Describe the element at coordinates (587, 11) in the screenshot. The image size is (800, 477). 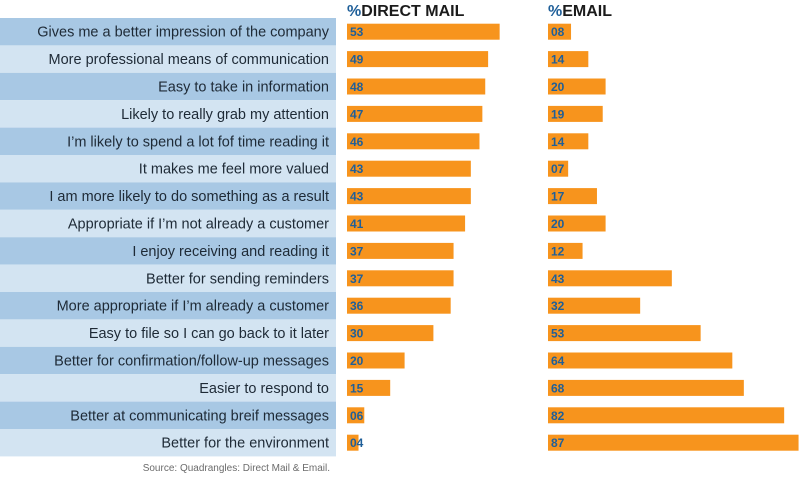
I see `email-header-label: EMAIL` at that location.